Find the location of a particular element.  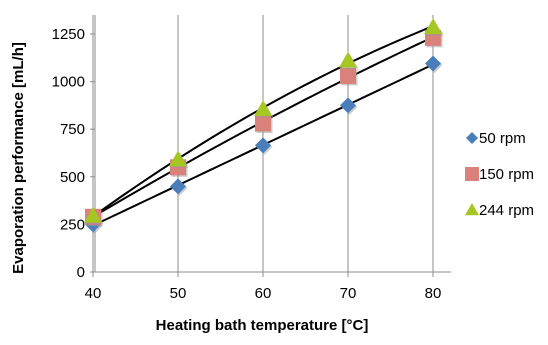

x-tick-label: 80 is located at coordinates (433, 293).